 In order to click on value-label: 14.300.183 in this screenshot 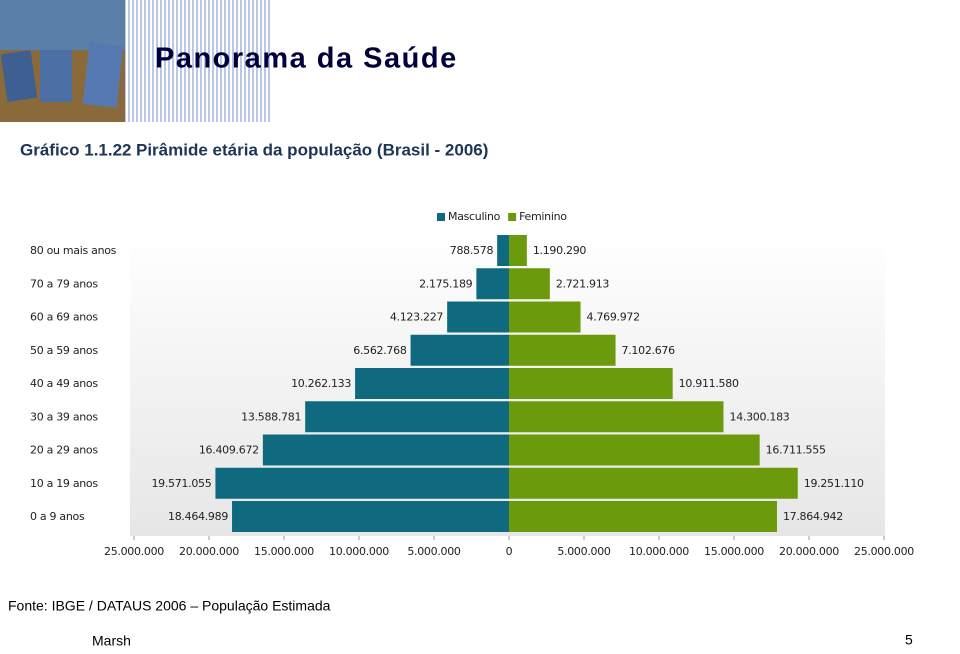, I will do `click(760, 416)`.